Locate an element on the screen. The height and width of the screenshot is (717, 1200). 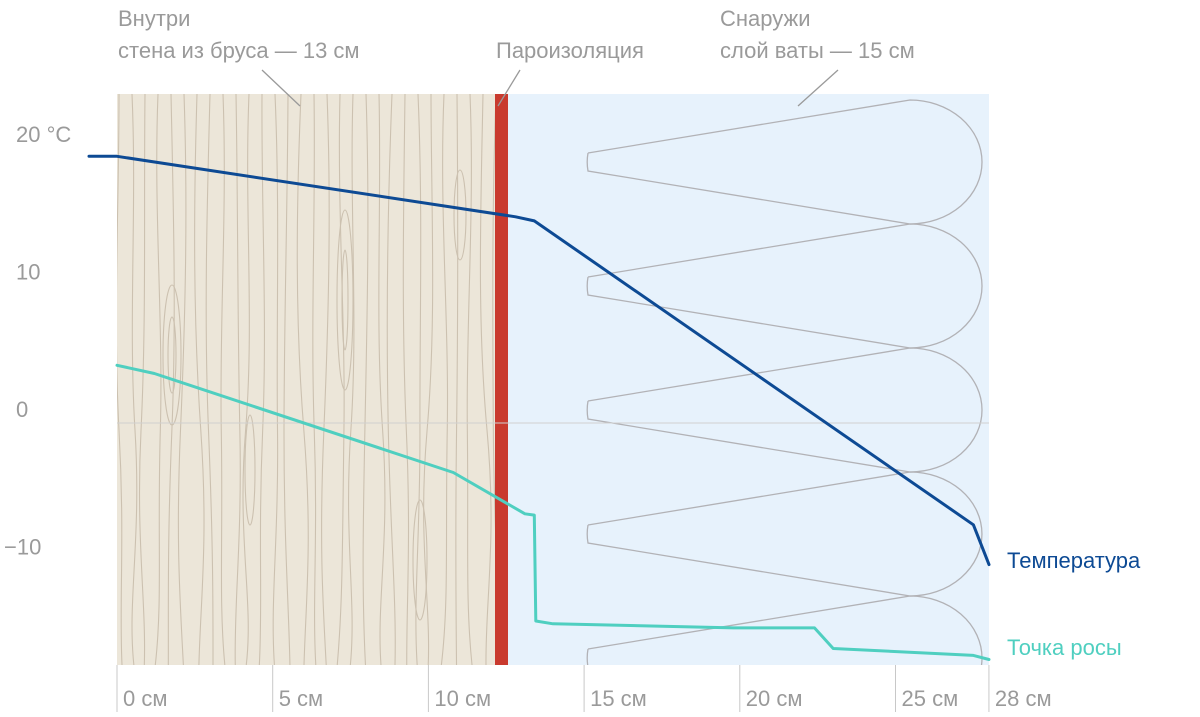
barrier-leader-line is located at coordinates (509, 88).